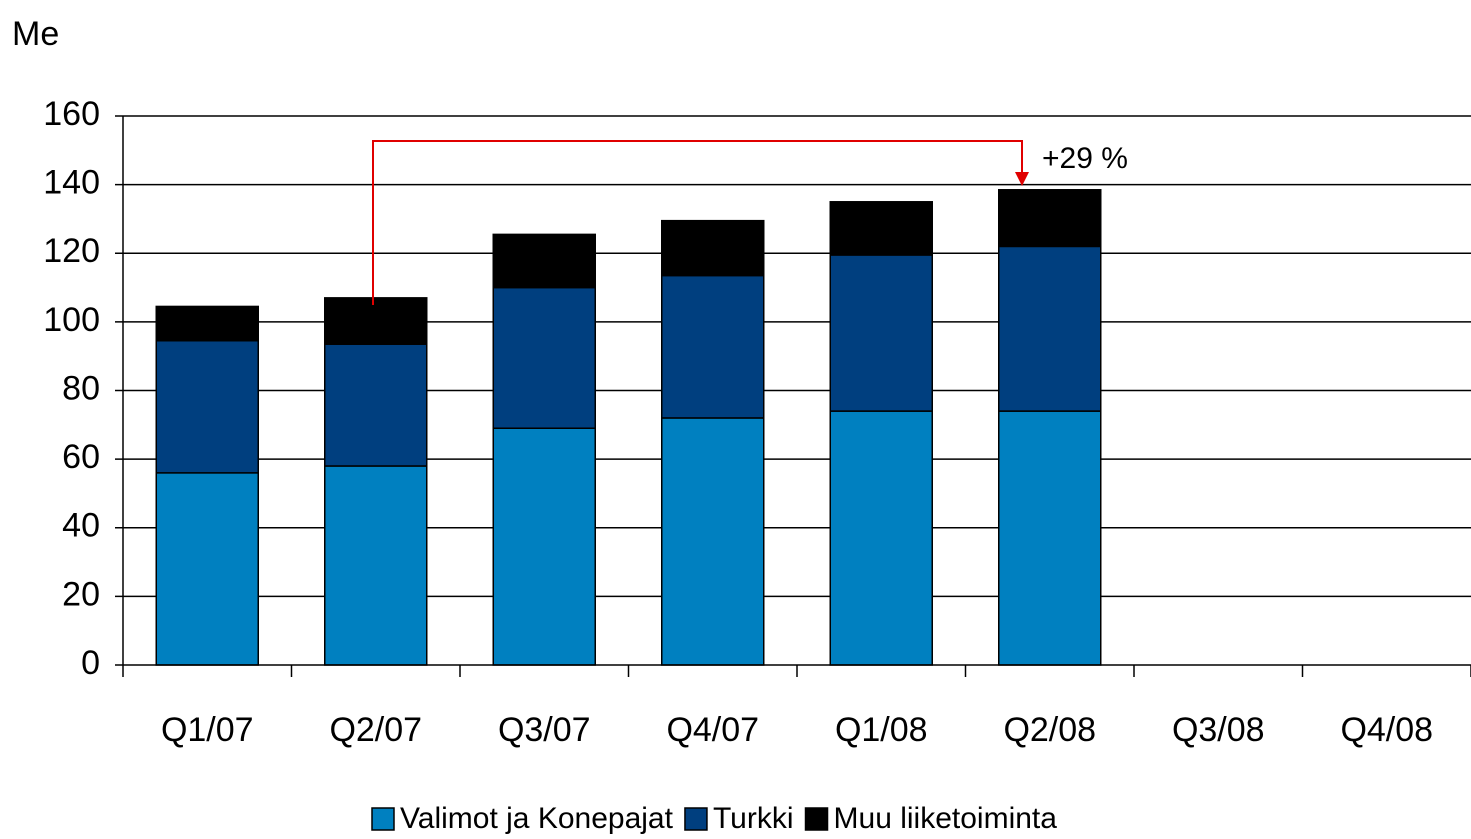  What do you see at coordinates (1386, 730) in the screenshot?
I see `x-tick-label: Q4/08` at bounding box center [1386, 730].